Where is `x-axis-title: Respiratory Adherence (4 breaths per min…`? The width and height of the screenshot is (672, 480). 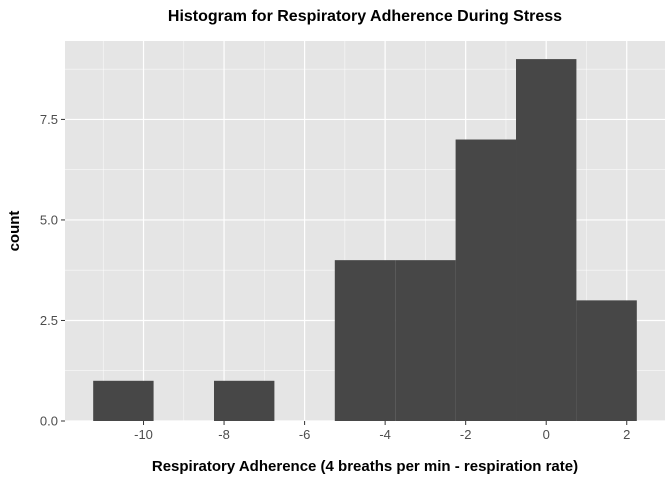 x-axis-title: Respiratory Adherence (4 breaths per min… is located at coordinates (365, 466).